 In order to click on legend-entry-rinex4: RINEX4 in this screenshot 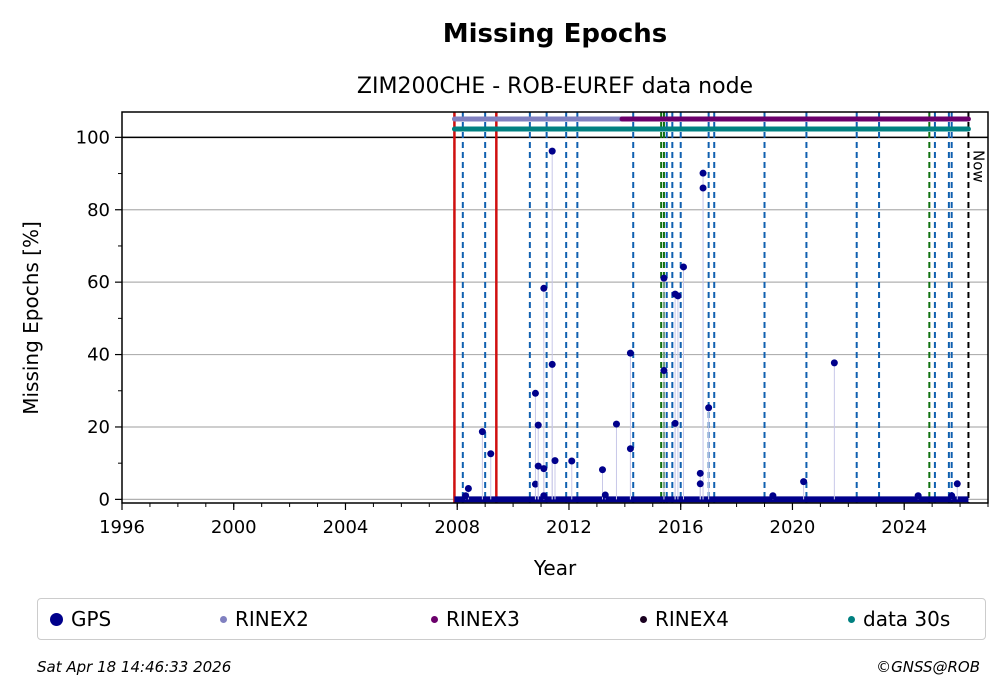, I will do `click(684, 619)`.